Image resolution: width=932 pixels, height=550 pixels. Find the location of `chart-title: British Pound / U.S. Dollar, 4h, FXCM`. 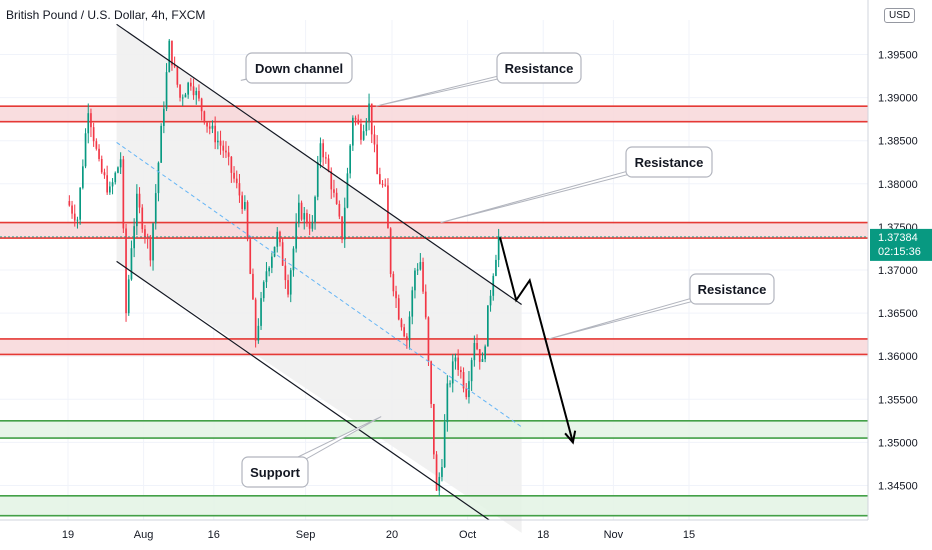

chart-title: British Pound / U.S. Dollar, 4h, FXCM is located at coordinates (106, 15).